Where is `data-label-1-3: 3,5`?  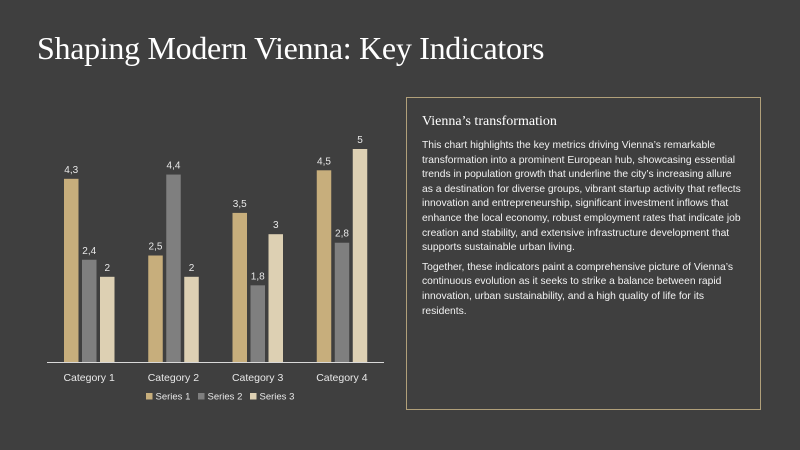
data-label-1-3: 3,5 is located at coordinates (240, 204).